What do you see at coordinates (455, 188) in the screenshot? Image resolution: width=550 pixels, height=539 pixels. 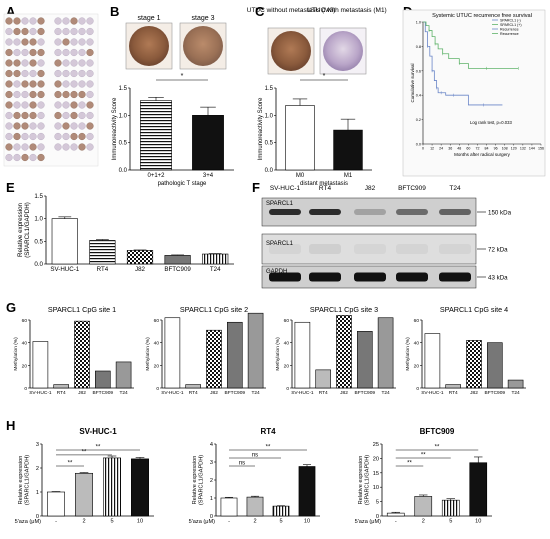 I see `lane-label: T24` at bounding box center [455, 188].